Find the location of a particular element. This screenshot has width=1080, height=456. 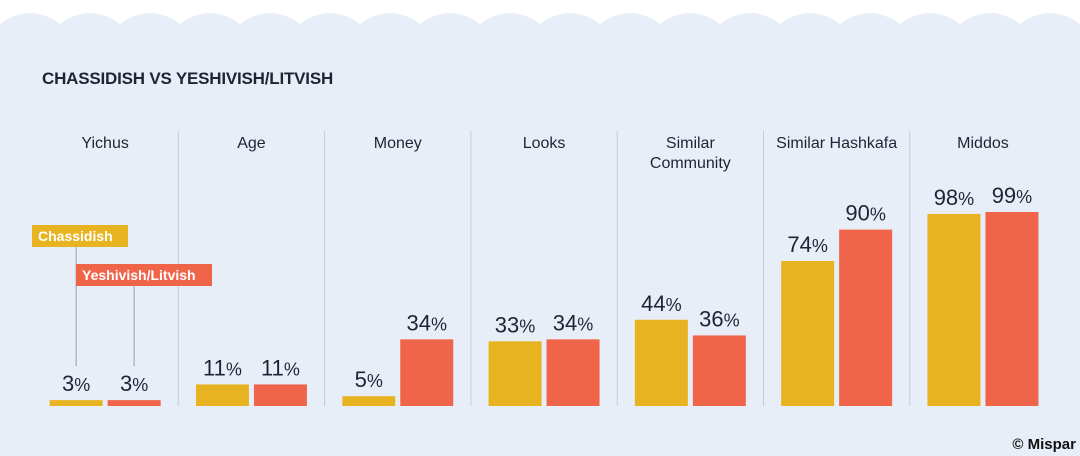

category-label: Looks is located at coordinates (544, 143).